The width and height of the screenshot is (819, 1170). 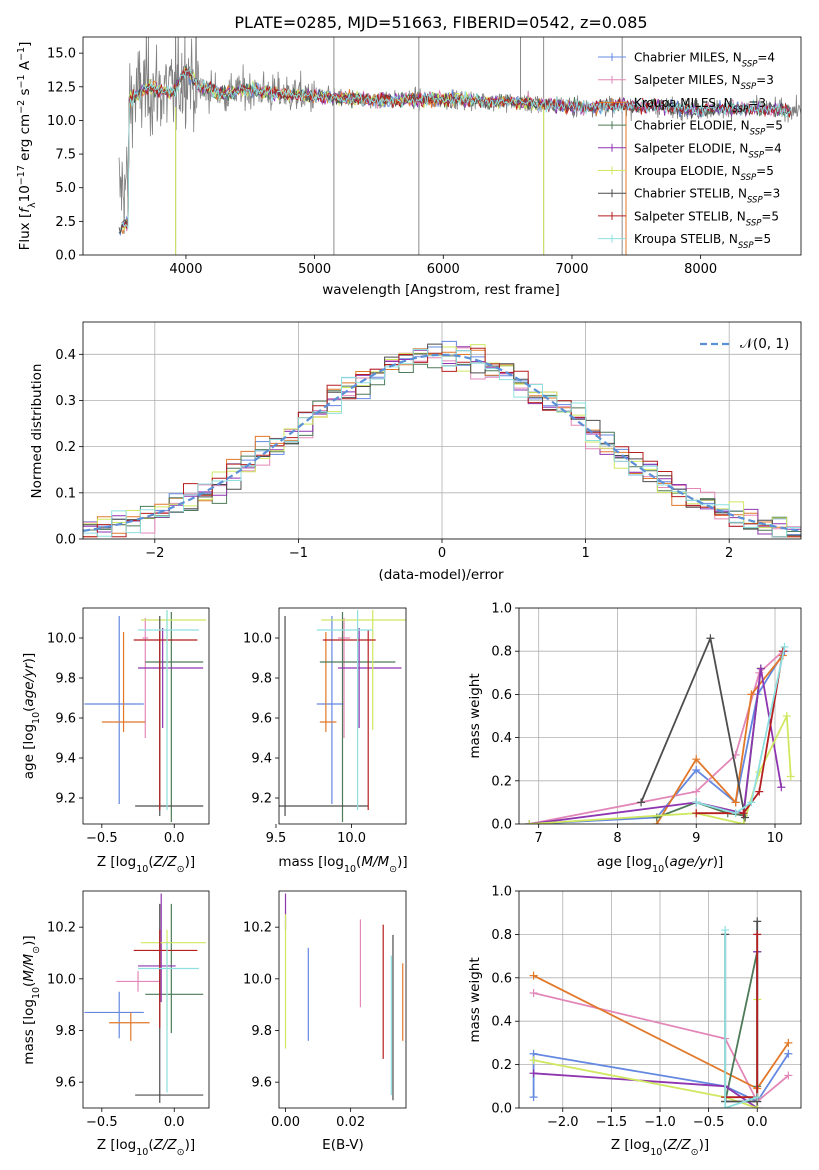 I want to click on mass-weight-vs-age-plot, so click(x=660, y=716).